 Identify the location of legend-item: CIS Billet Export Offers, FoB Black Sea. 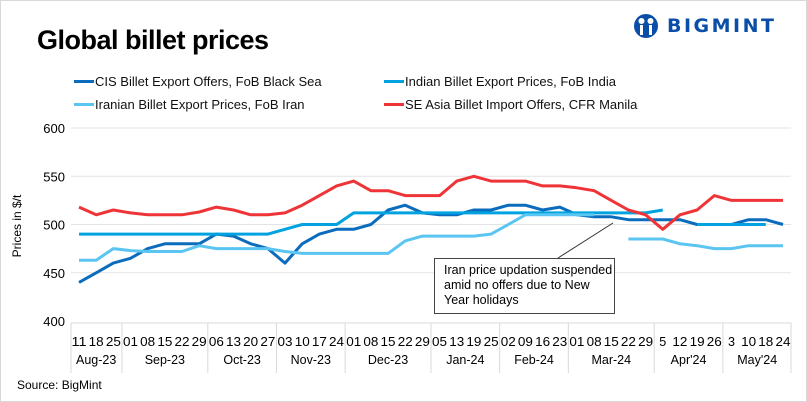
(198, 81).